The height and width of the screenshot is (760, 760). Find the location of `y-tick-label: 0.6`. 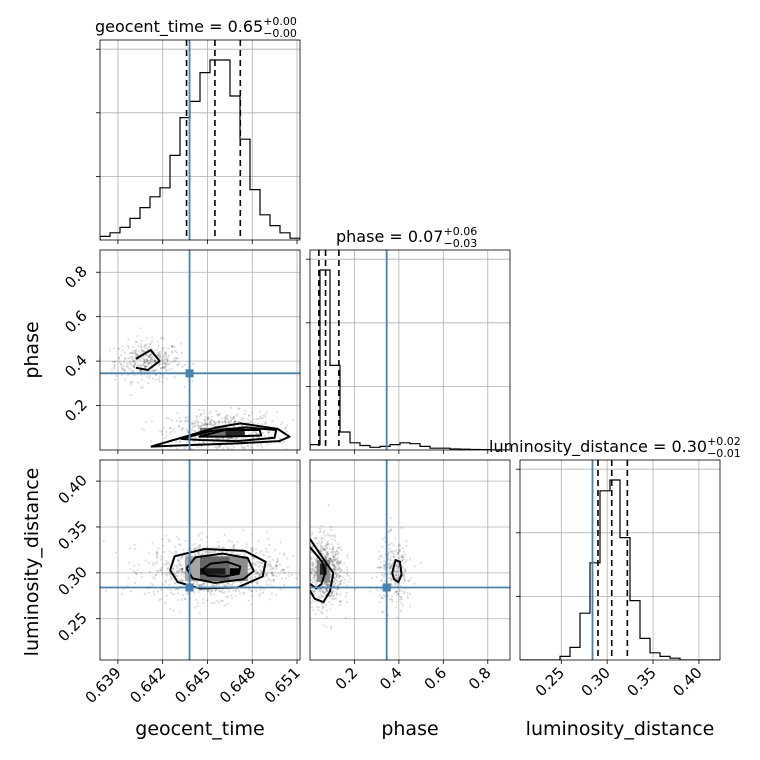

y-tick-label: 0.6 is located at coordinates (76, 322).